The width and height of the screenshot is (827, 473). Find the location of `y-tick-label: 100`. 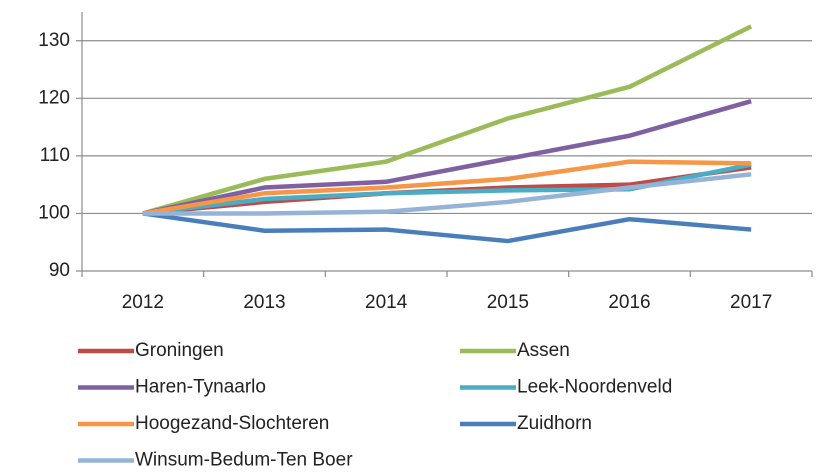

y-tick-label: 100 is located at coordinates (54, 212).